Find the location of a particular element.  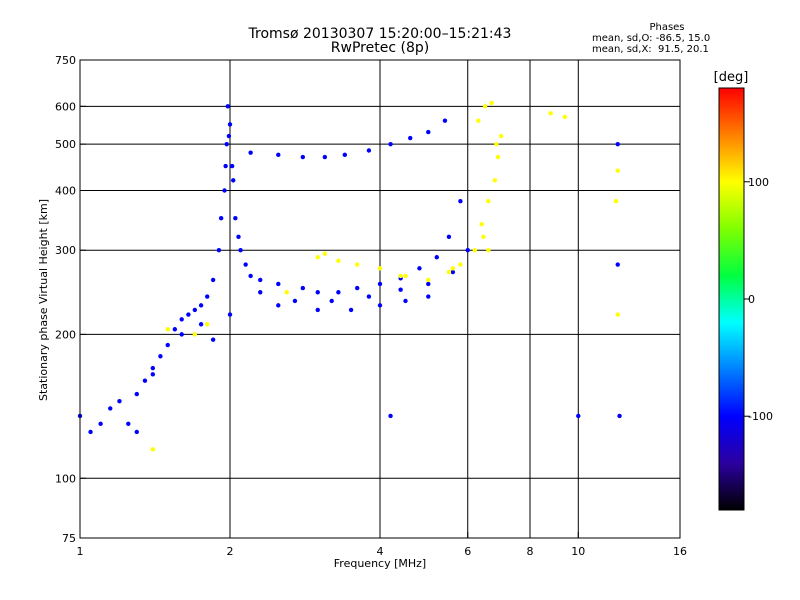

phase-stats-o: mean, sd,O: -86.5, 15.0 is located at coordinates (651, 38).